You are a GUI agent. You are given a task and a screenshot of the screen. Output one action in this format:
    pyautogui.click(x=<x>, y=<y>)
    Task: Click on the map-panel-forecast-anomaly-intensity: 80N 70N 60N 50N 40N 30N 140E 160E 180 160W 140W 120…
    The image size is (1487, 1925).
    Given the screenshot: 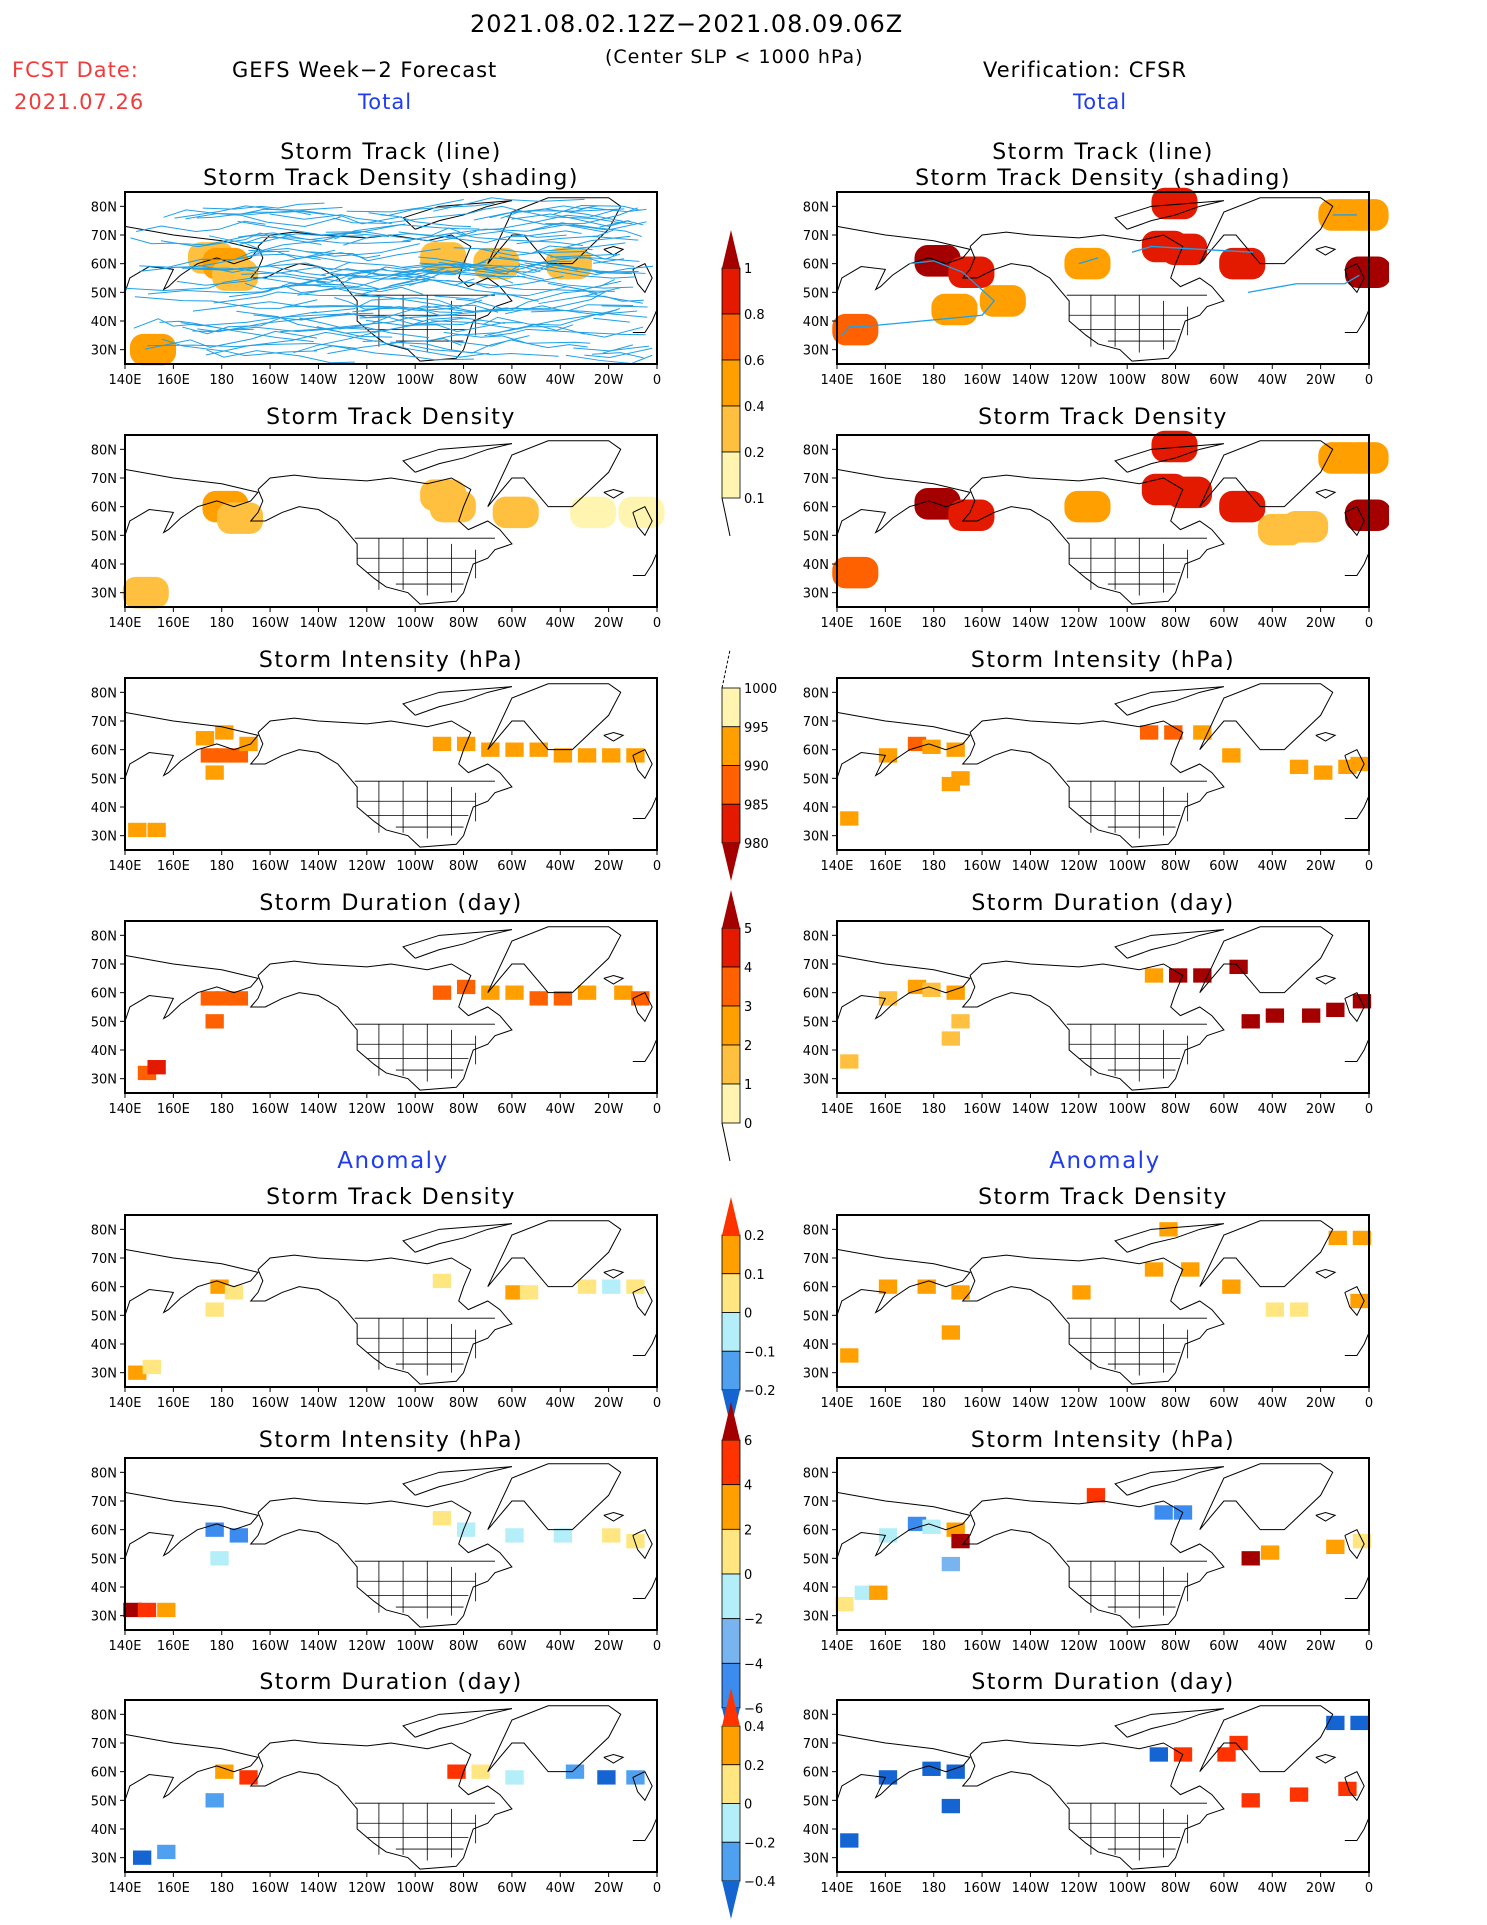 What is the action you would take?
    pyautogui.click(x=376, y=1555)
    